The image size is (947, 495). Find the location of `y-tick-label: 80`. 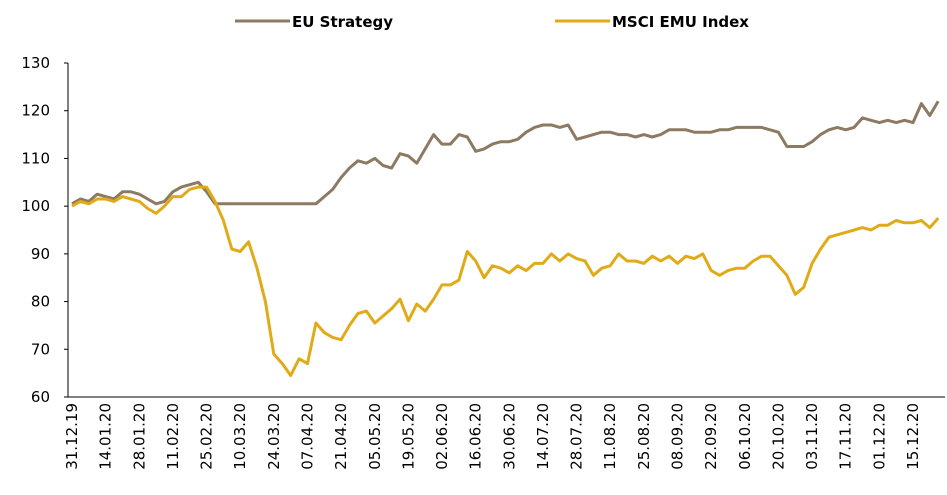

y-tick-label: 80 is located at coordinates (40, 302).